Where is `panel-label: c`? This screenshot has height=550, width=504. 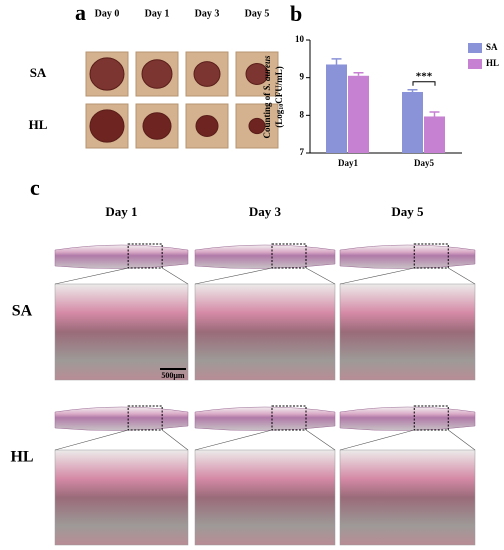 panel-label: c is located at coordinates (35, 187).